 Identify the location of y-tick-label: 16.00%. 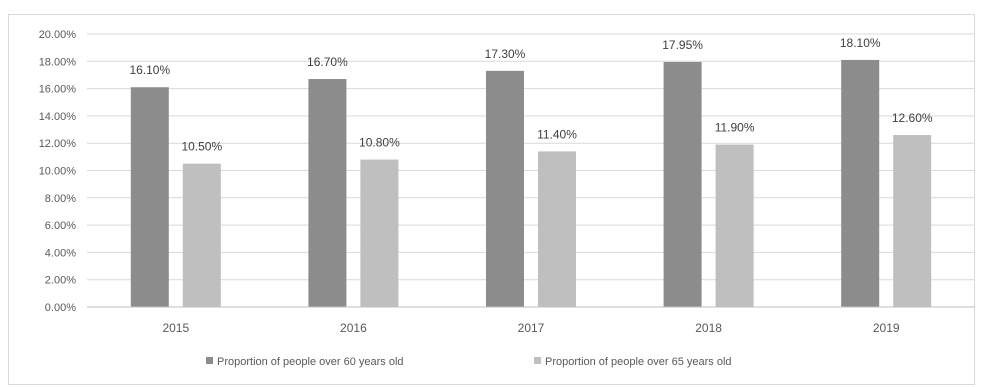
(58, 90).